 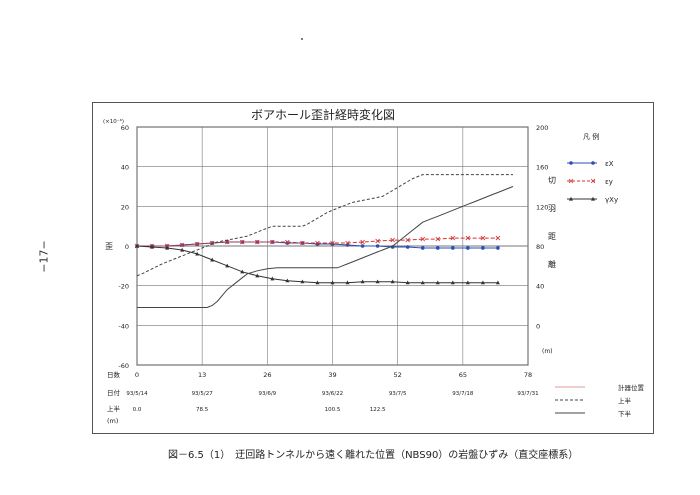 I want to click on date-tick-label: 93/5/14, so click(x=137, y=394).